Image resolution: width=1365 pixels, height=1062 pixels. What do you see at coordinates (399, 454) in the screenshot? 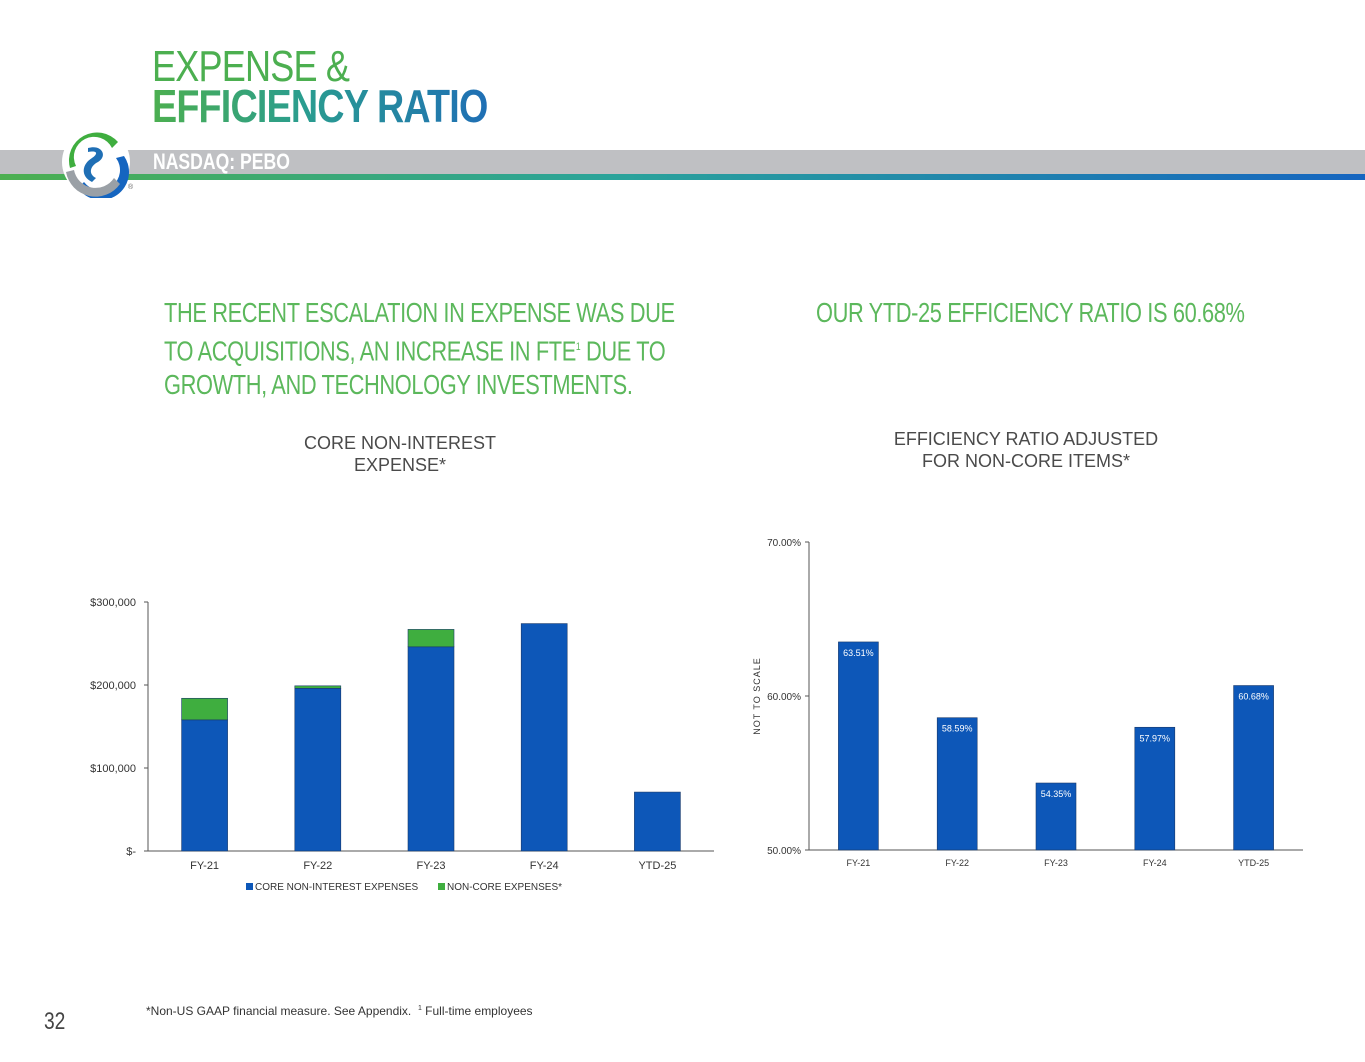
I see `chart-1-title: CORE NON-INTEREST EXPENSE*` at bounding box center [399, 454].